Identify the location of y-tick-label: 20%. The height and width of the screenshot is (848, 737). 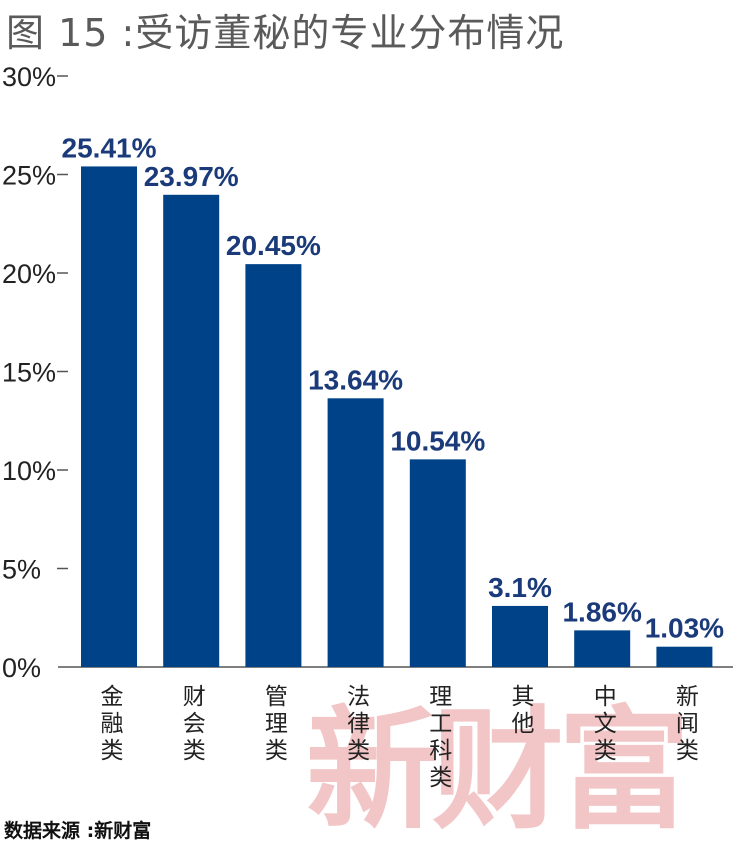
(29, 274).